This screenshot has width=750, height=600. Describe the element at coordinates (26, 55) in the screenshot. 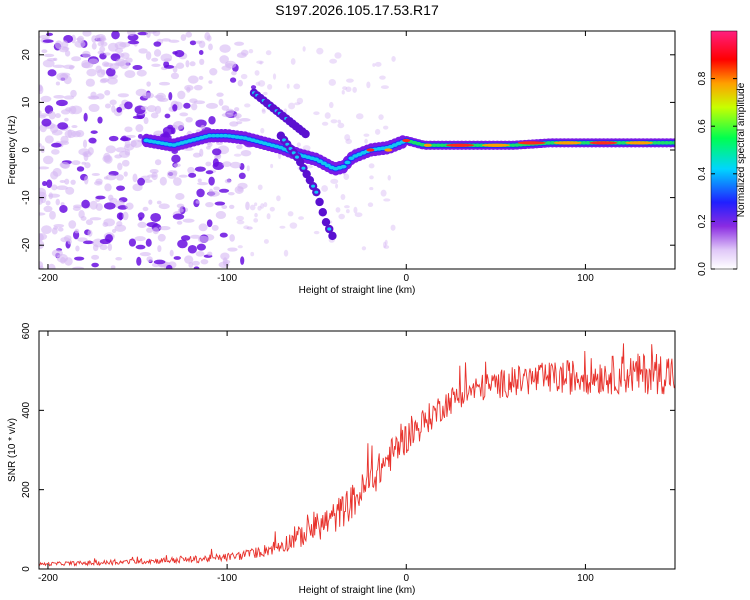

I see `spectrogram-y-tick-label: 20` at that location.